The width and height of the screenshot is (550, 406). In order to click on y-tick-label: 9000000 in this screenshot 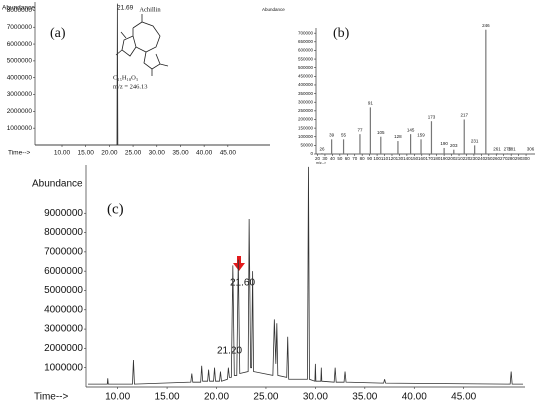, I will do `click(63, 213)`.